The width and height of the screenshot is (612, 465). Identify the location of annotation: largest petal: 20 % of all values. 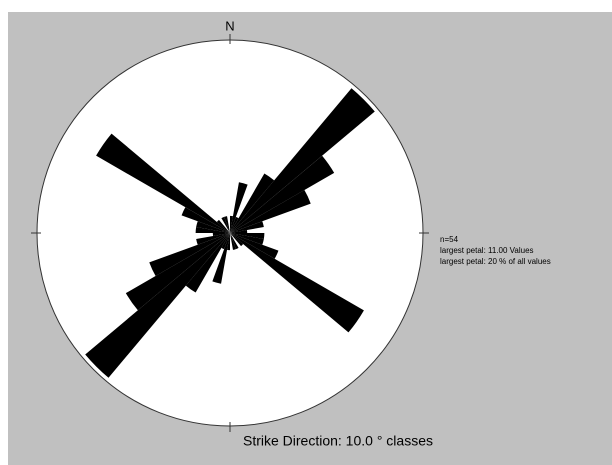
(495, 261).